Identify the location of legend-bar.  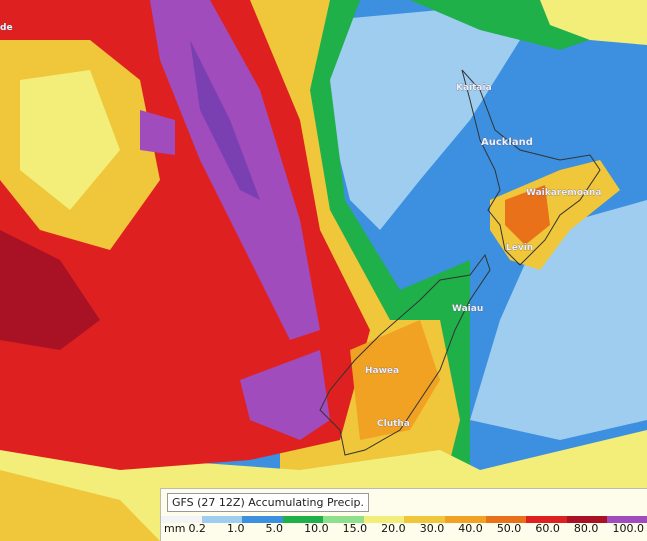
(404, 519).